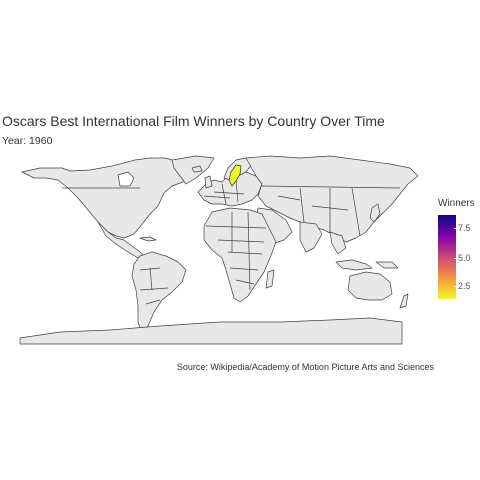 The width and height of the screenshot is (480, 480). I want to click on new-guinea, so click(387, 265).